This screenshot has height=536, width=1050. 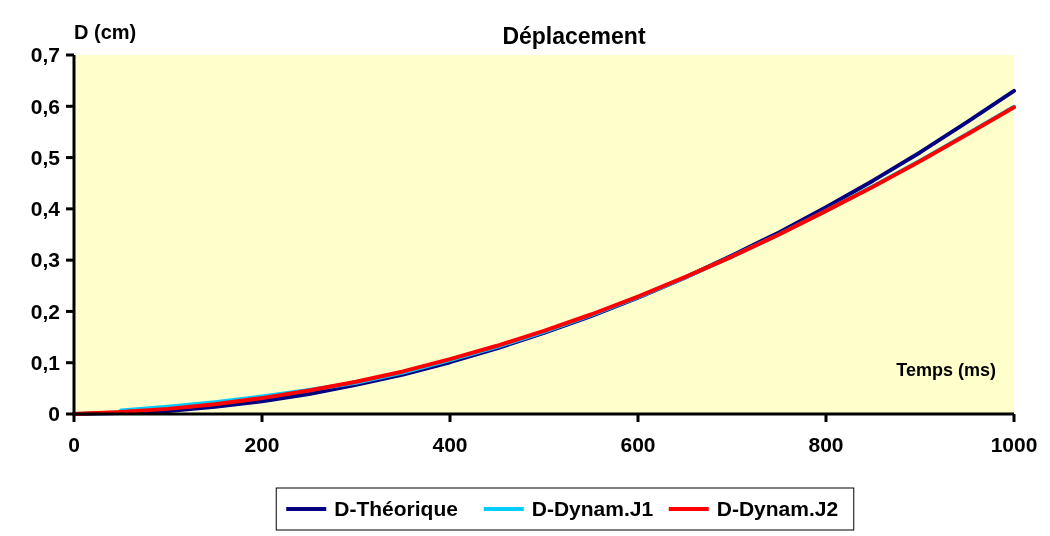 I want to click on x-tick-label: 400, so click(x=450, y=444).